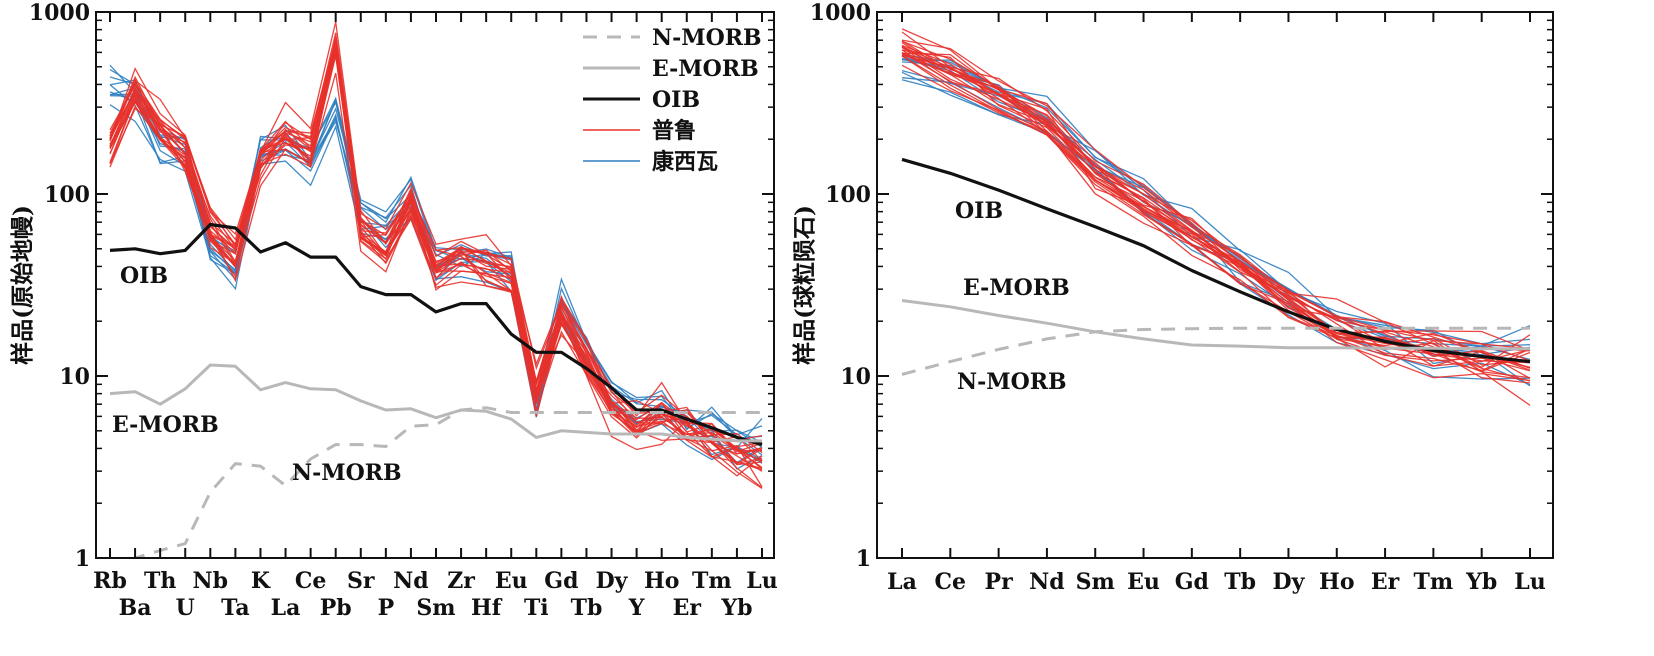 This screenshot has width=1654, height=656. What do you see at coordinates (211, 581) in the screenshot?
I see `x-tick-label: Nb` at bounding box center [211, 581].